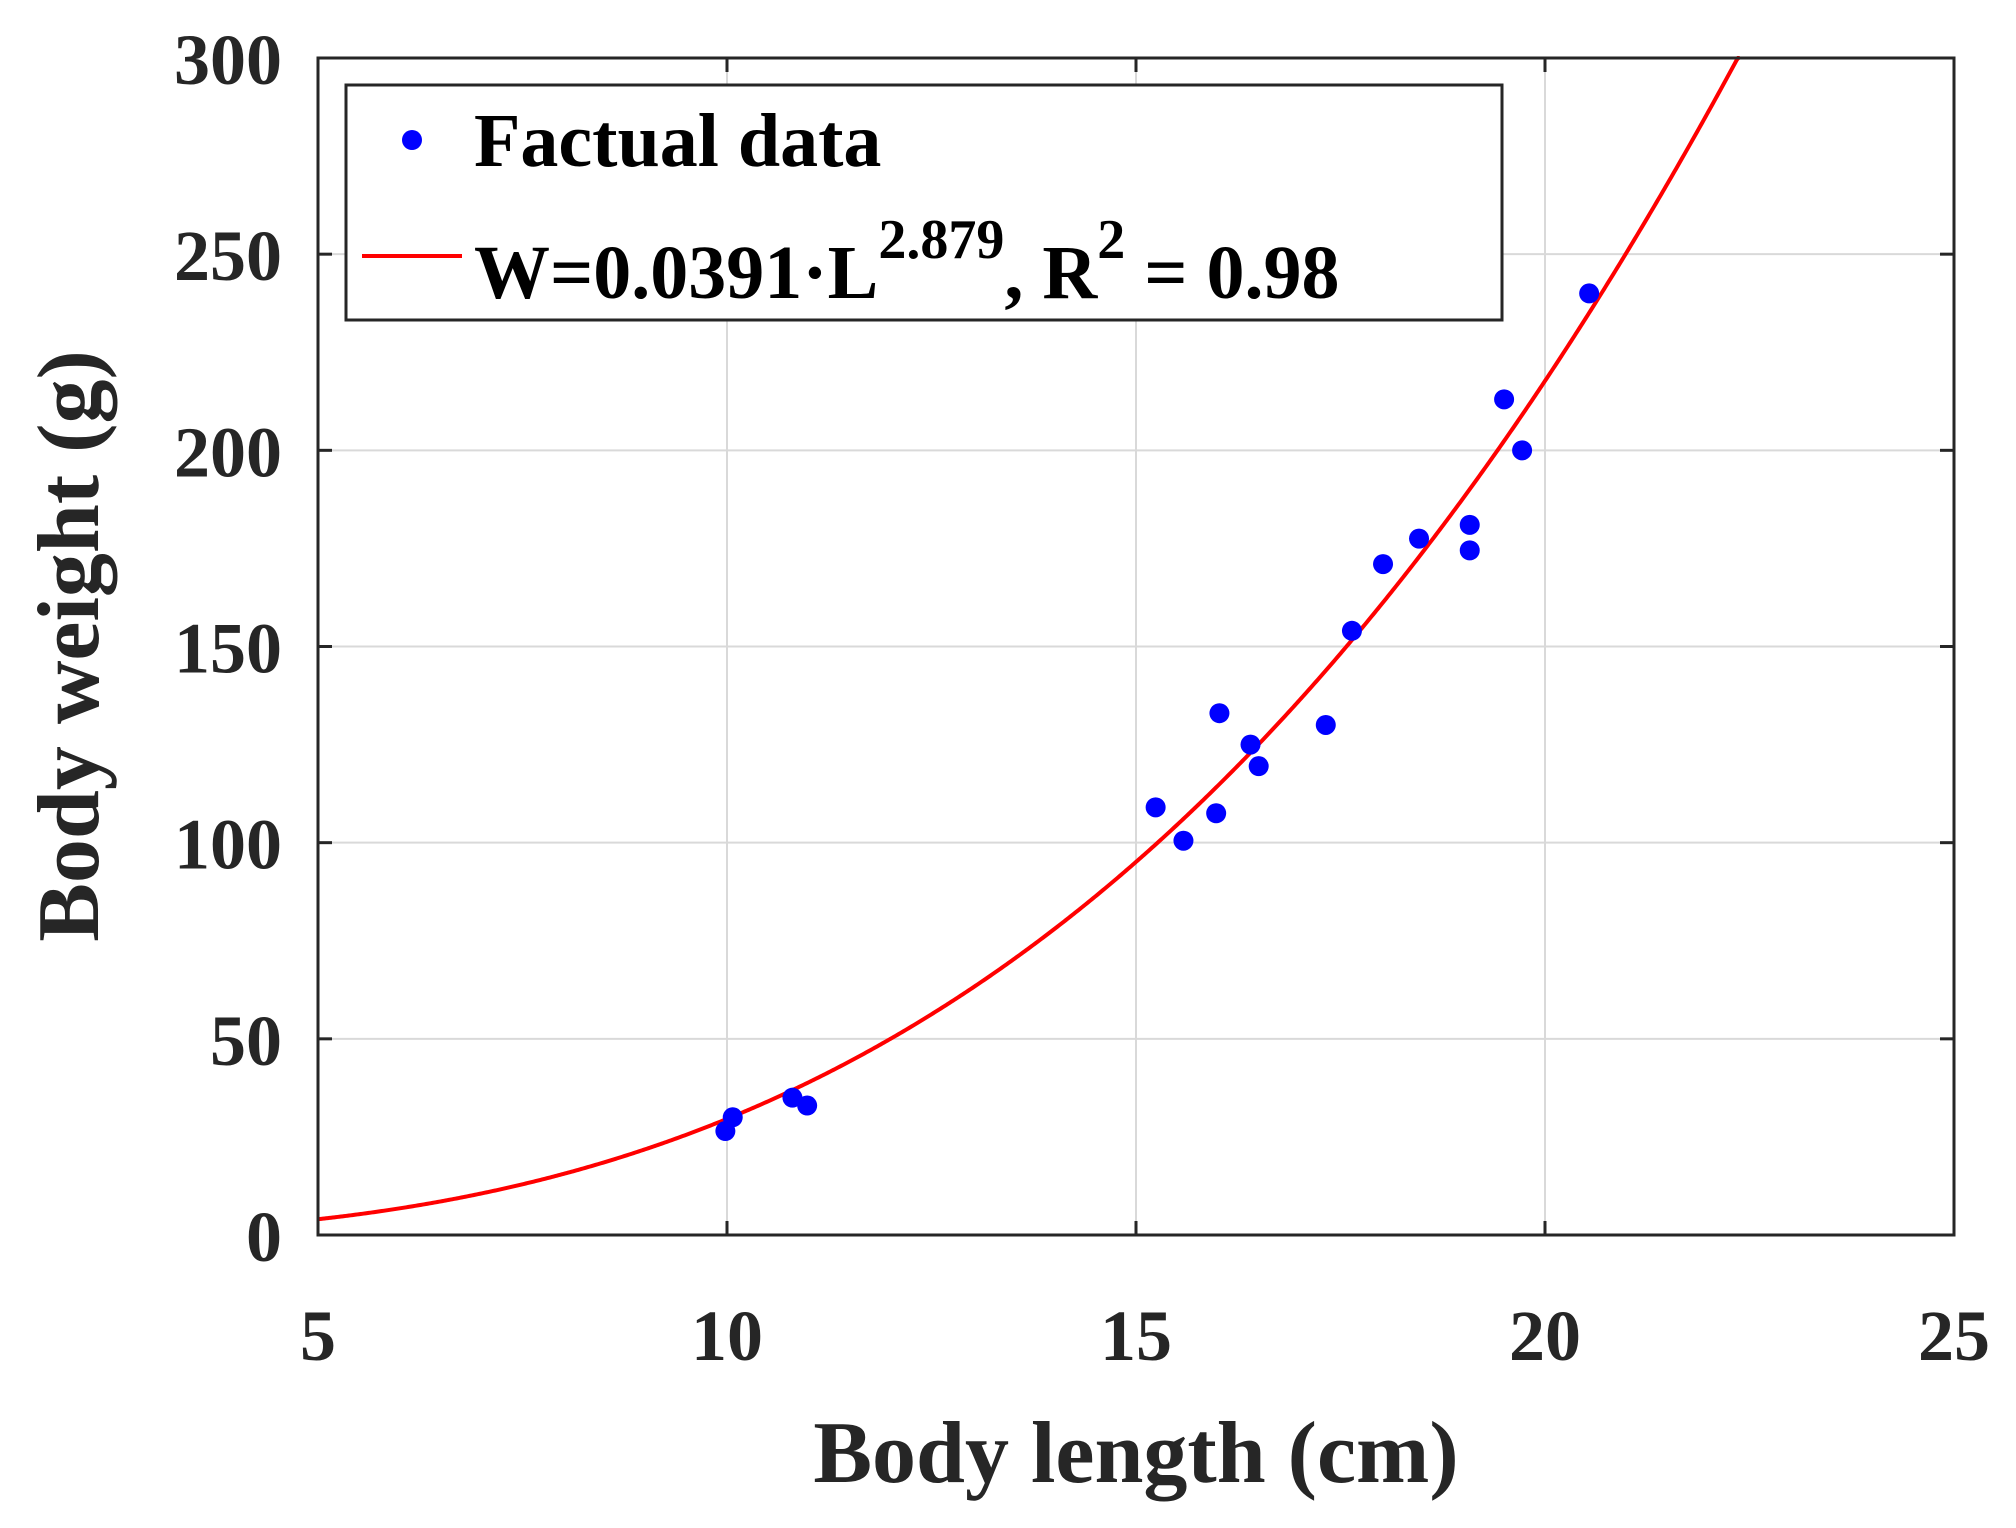 This screenshot has height=1528, width=2016. Describe the element at coordinates (1545, 1336) in the screenshot. I see `x-tick-label: 20` at that location.